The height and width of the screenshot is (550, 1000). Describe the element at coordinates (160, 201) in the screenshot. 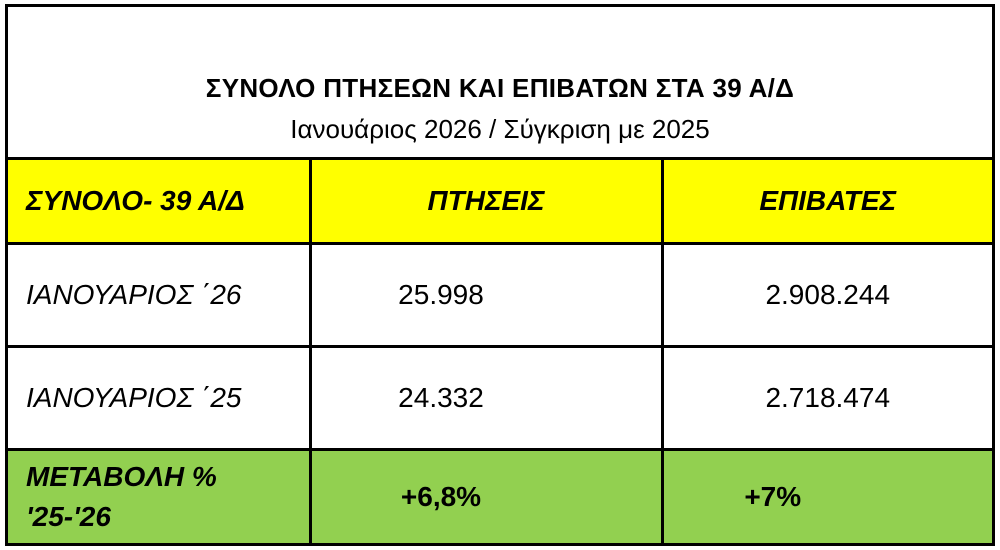

I see `column-header-total: ΣΥΝΟΛΟ- 39 Α/Δ` at that location.